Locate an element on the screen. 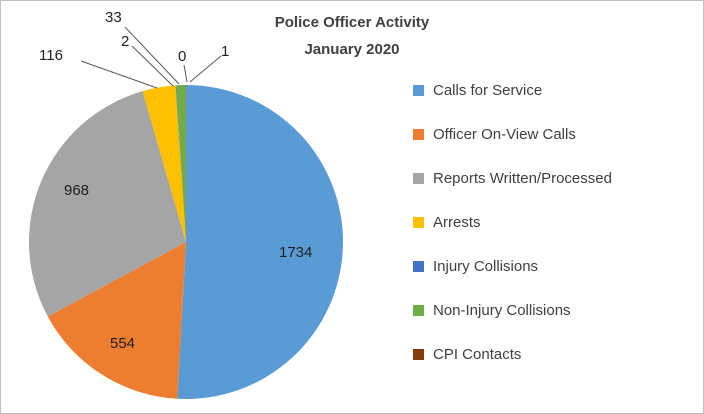 The image size is (704, 414). leader-line-non-injury is located at coordinates (152, 55).